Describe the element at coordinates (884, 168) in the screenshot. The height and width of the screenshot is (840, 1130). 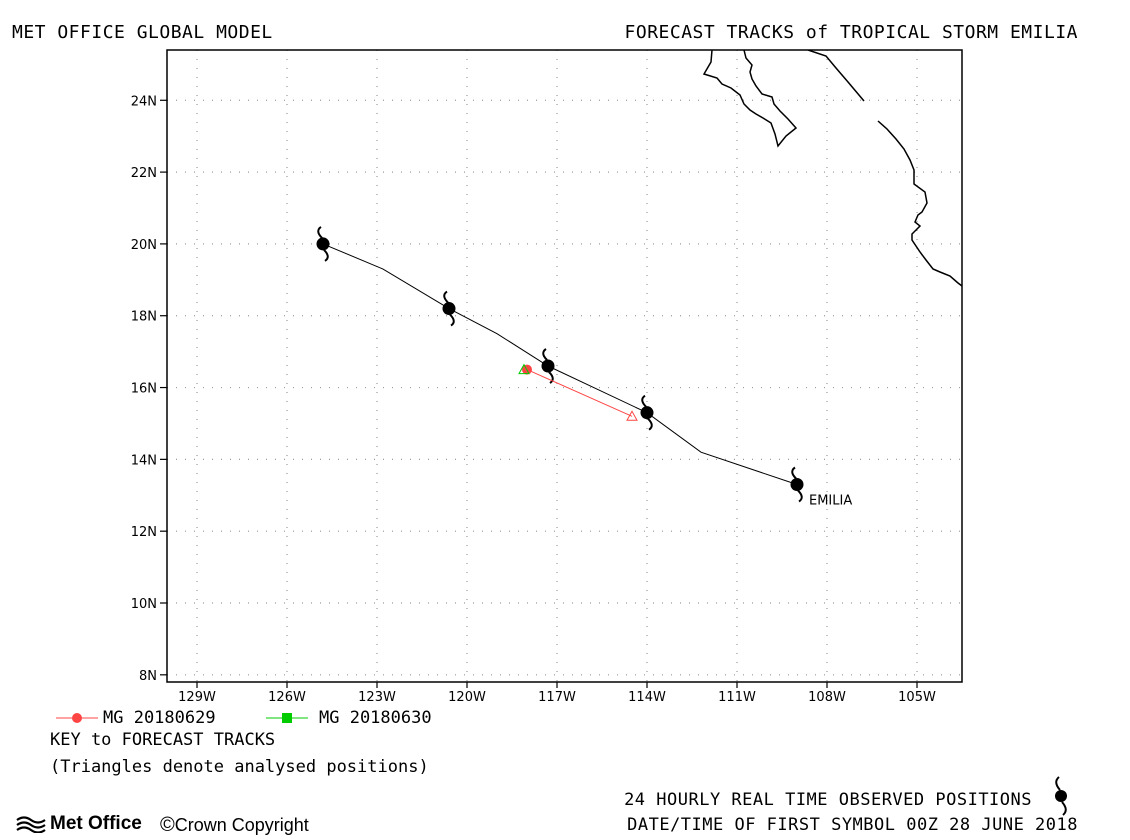
I see `mainland-mexico-coast` at that location.